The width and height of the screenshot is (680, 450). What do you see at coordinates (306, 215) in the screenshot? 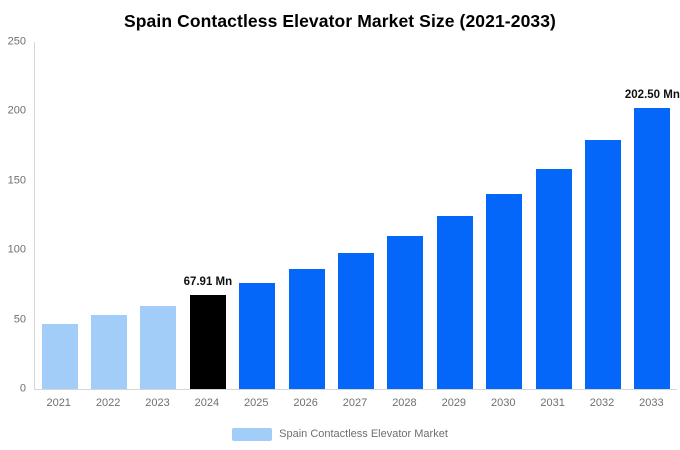
I see `bar-slot-2026` at bounding box center [306, 215].